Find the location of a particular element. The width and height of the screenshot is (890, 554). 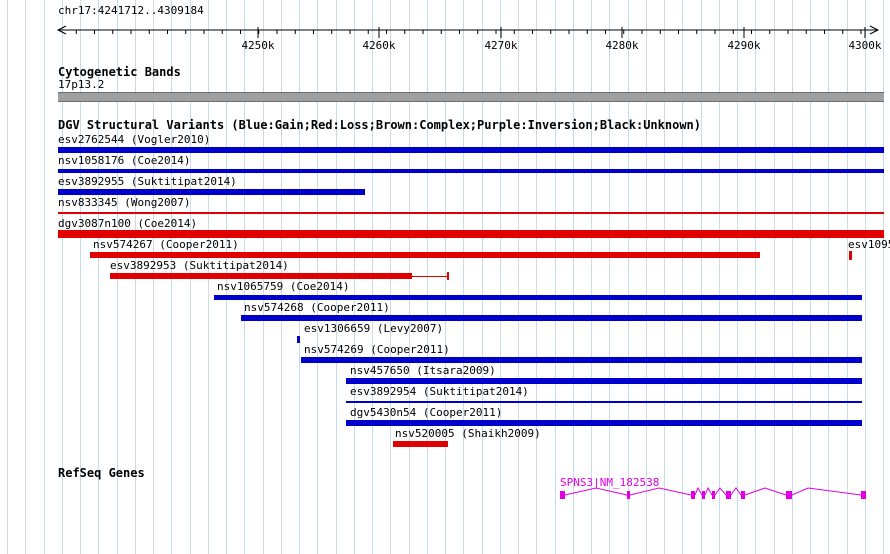

variant-label: esv1306659 (Levy2007) is located at coordinates (374, 328).